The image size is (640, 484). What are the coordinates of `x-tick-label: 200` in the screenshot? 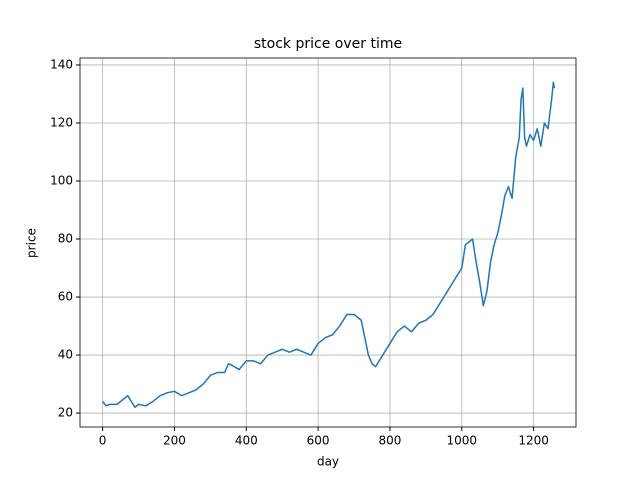 It's located at (174, 441).